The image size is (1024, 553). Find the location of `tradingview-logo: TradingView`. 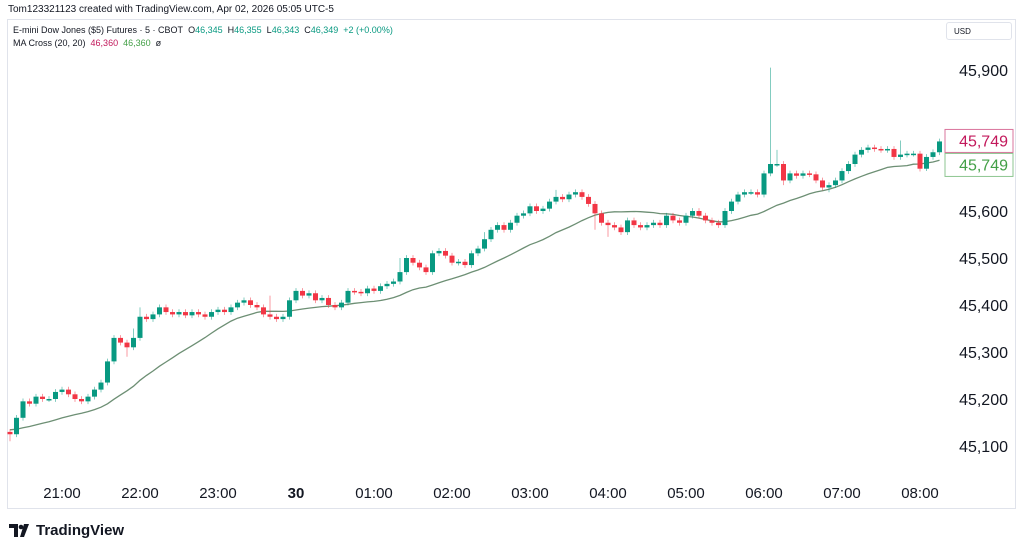

tradingview-logo: TradingView is located at coordinates (66, 530).